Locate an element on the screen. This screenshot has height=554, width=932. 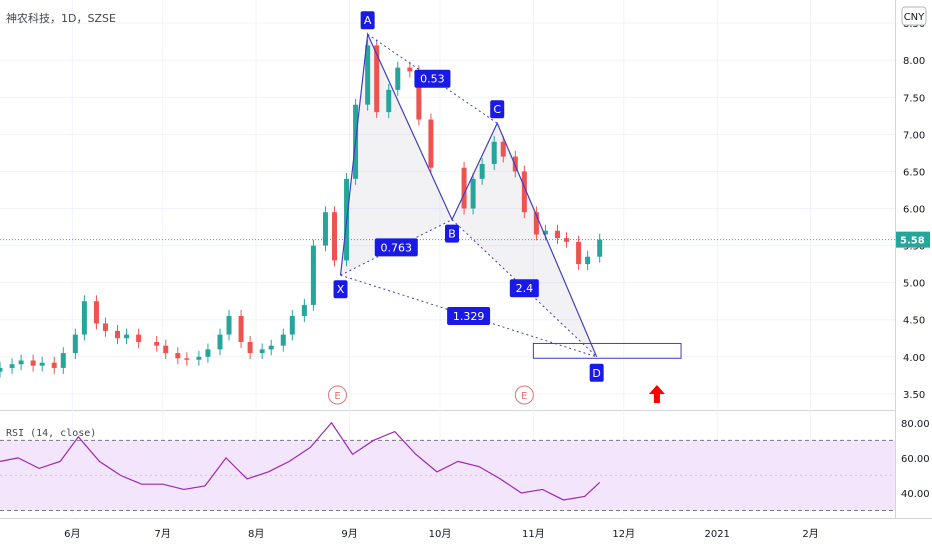
rsi-title: RSI (14, close) is located at coordinates (51, 433).